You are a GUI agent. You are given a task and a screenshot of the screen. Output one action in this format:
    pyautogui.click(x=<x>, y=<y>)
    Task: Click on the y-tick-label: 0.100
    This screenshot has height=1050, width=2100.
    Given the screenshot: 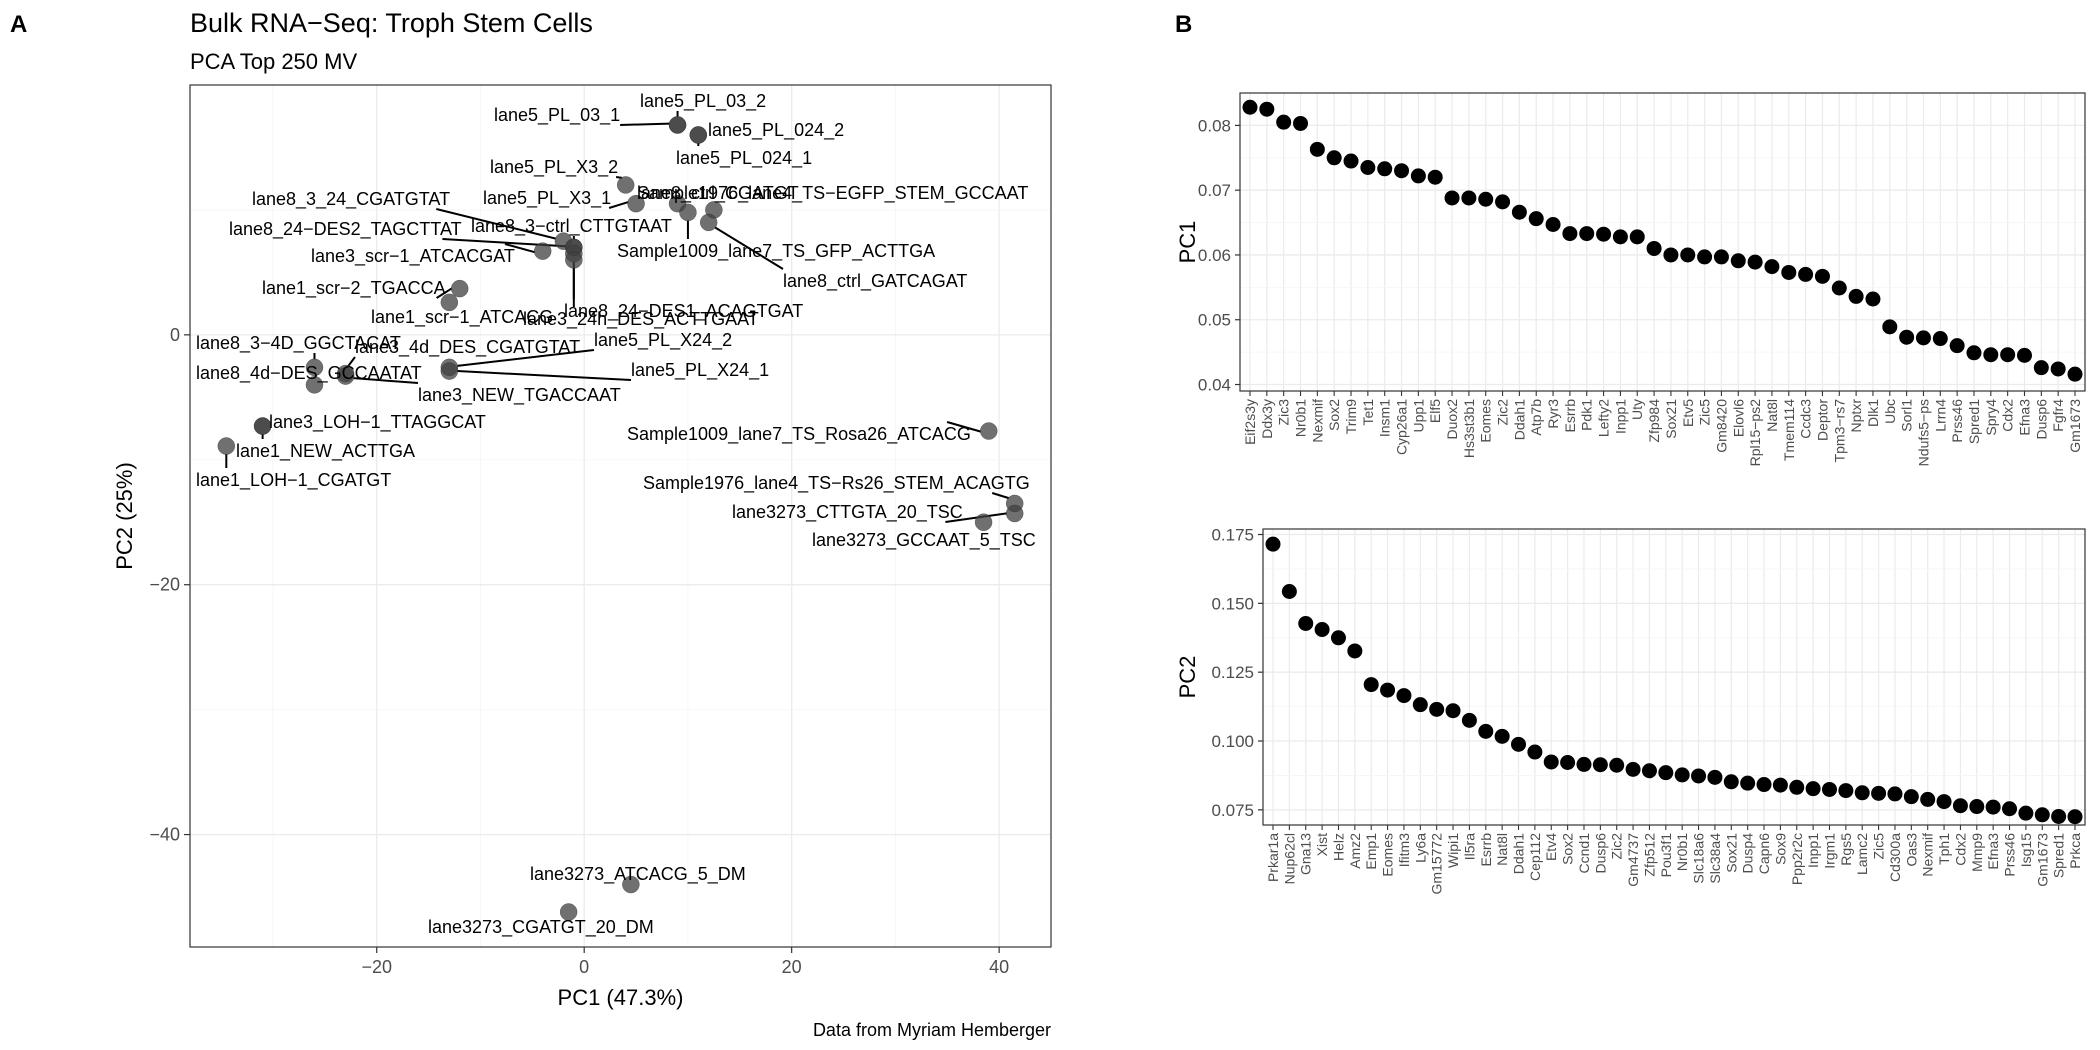 What is the action you would take?
    pyautogui.click(x=1232, y=741)
    